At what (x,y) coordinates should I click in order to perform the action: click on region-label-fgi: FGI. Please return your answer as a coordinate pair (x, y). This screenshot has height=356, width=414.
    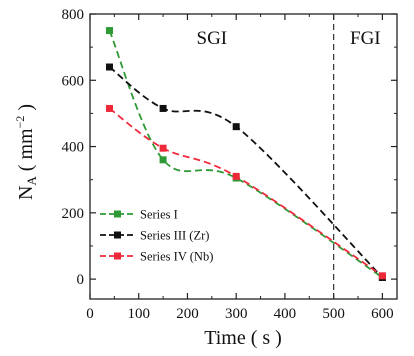
    Looking at the image, I should click on (365, 38).